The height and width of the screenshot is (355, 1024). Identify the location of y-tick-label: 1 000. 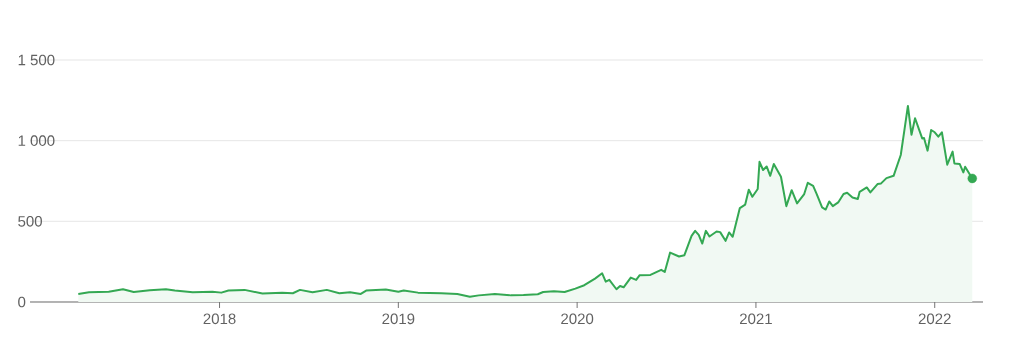
(36, 140).